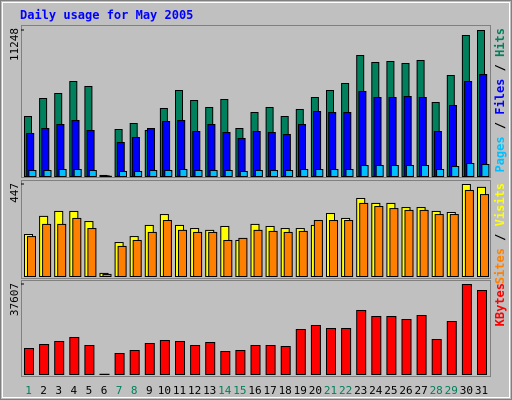 Image resolution: width=512 pixels, height=400 pixels. I want to click on legend-entry: Pages, so click(500, 154).